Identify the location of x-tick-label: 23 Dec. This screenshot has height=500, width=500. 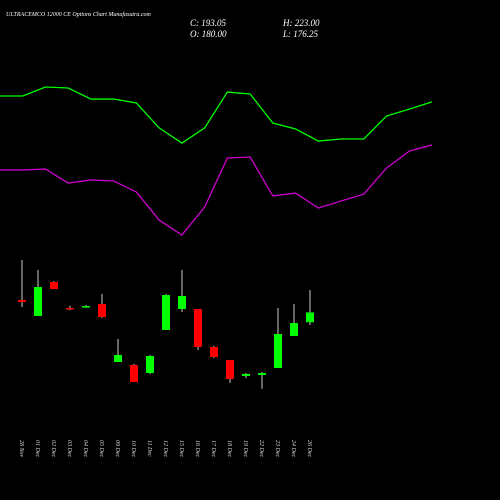
(277, 448).